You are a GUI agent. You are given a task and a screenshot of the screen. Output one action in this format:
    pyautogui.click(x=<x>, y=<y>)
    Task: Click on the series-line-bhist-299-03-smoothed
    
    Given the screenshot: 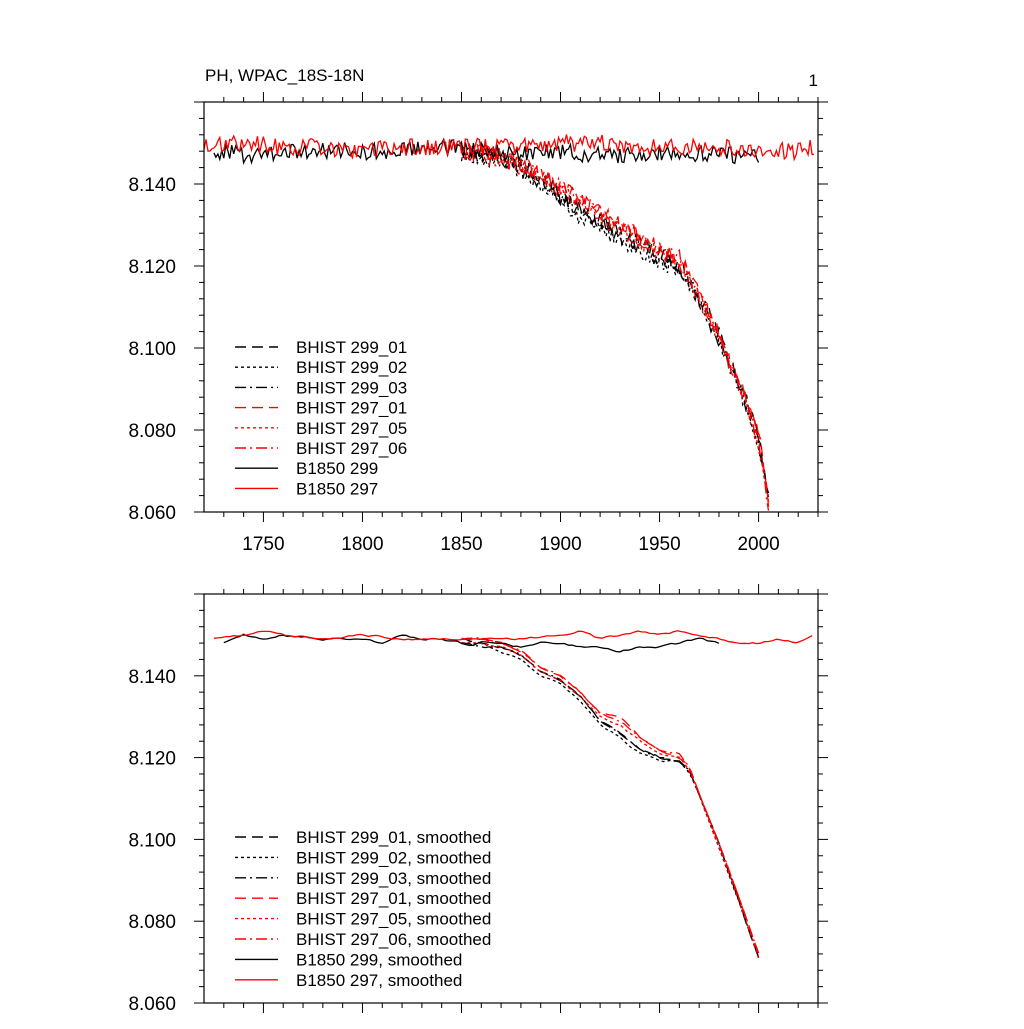 What is the action you would take?
    pyautogui.click(x=610, y=799)
    